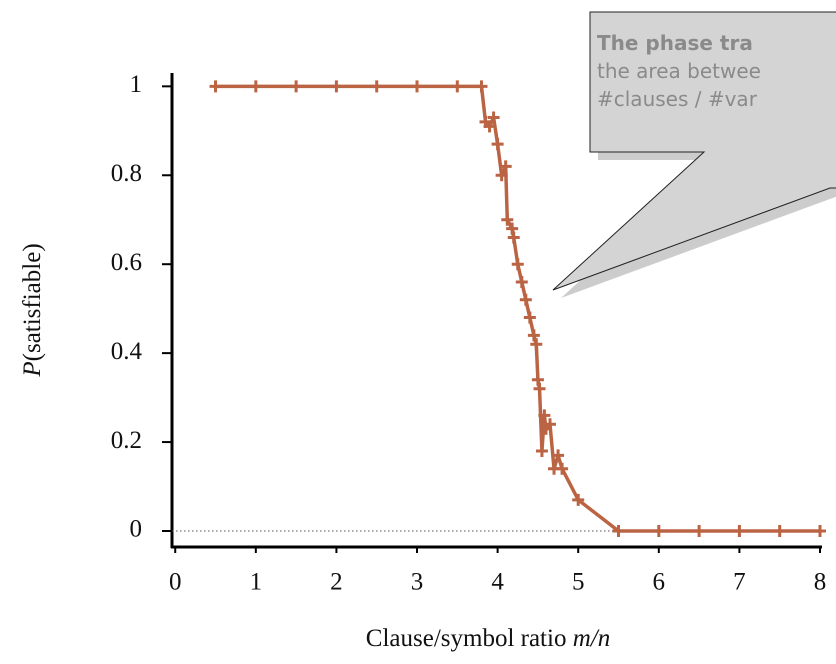  Describe the element at coordinates (417, 582) in the screenshot. I see `x-tick-label: 3` at that location.